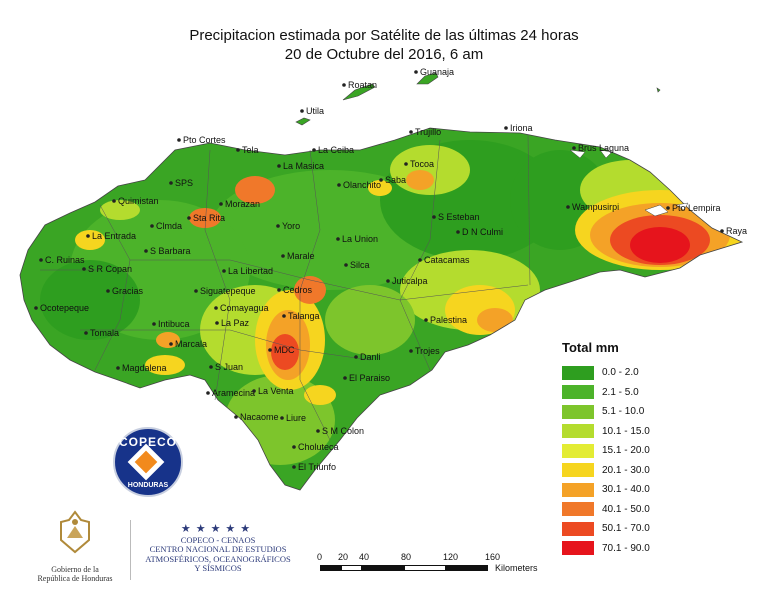  I want to click on town-label: Tocoa, so click(422, 164).